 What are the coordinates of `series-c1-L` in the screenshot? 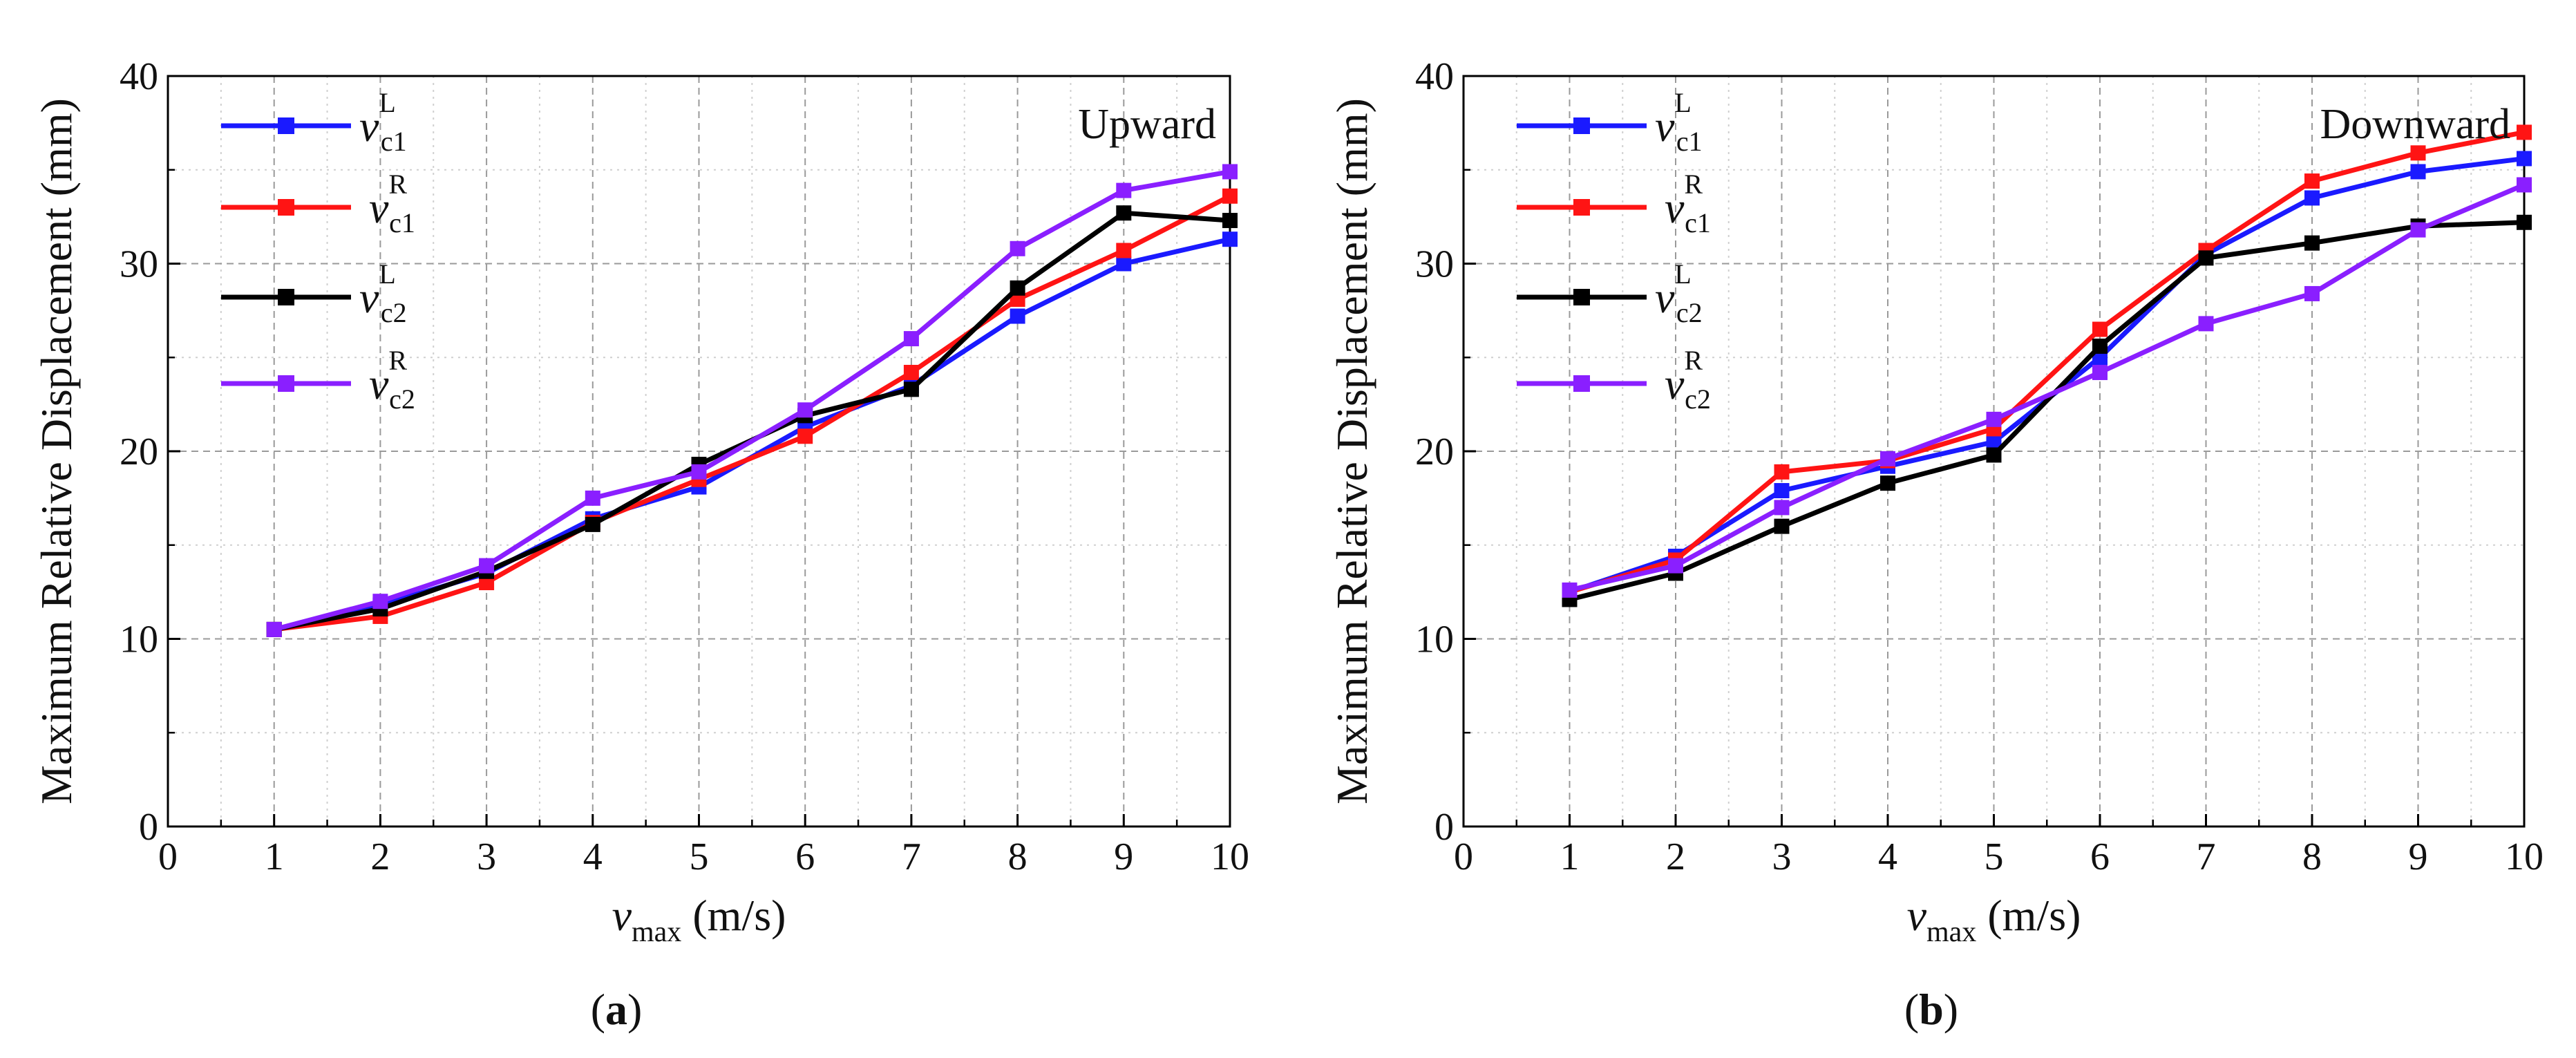 It's located at (752, 434).